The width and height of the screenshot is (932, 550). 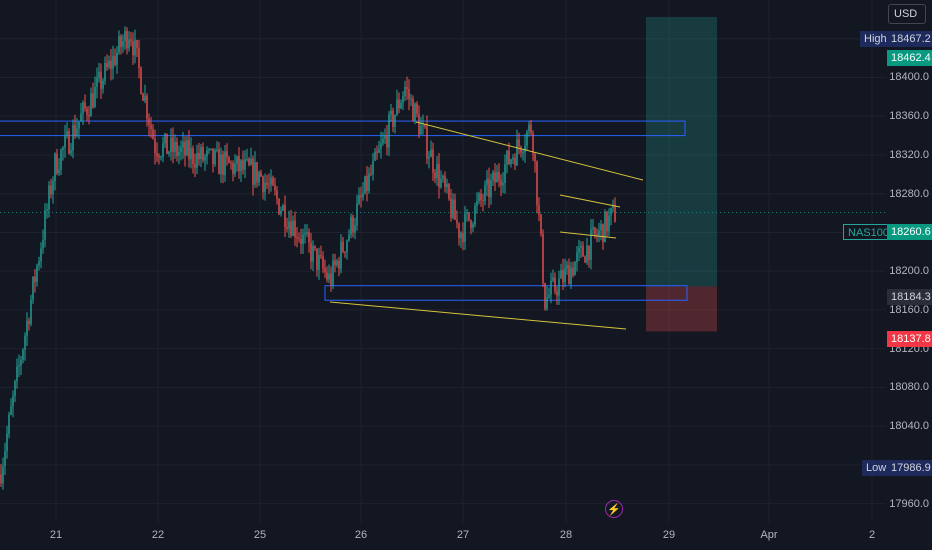 What do you see at coordinates (260, 535) in the screenshot?
I see `time-tick-label: 25` at bounding box center [260, 535].